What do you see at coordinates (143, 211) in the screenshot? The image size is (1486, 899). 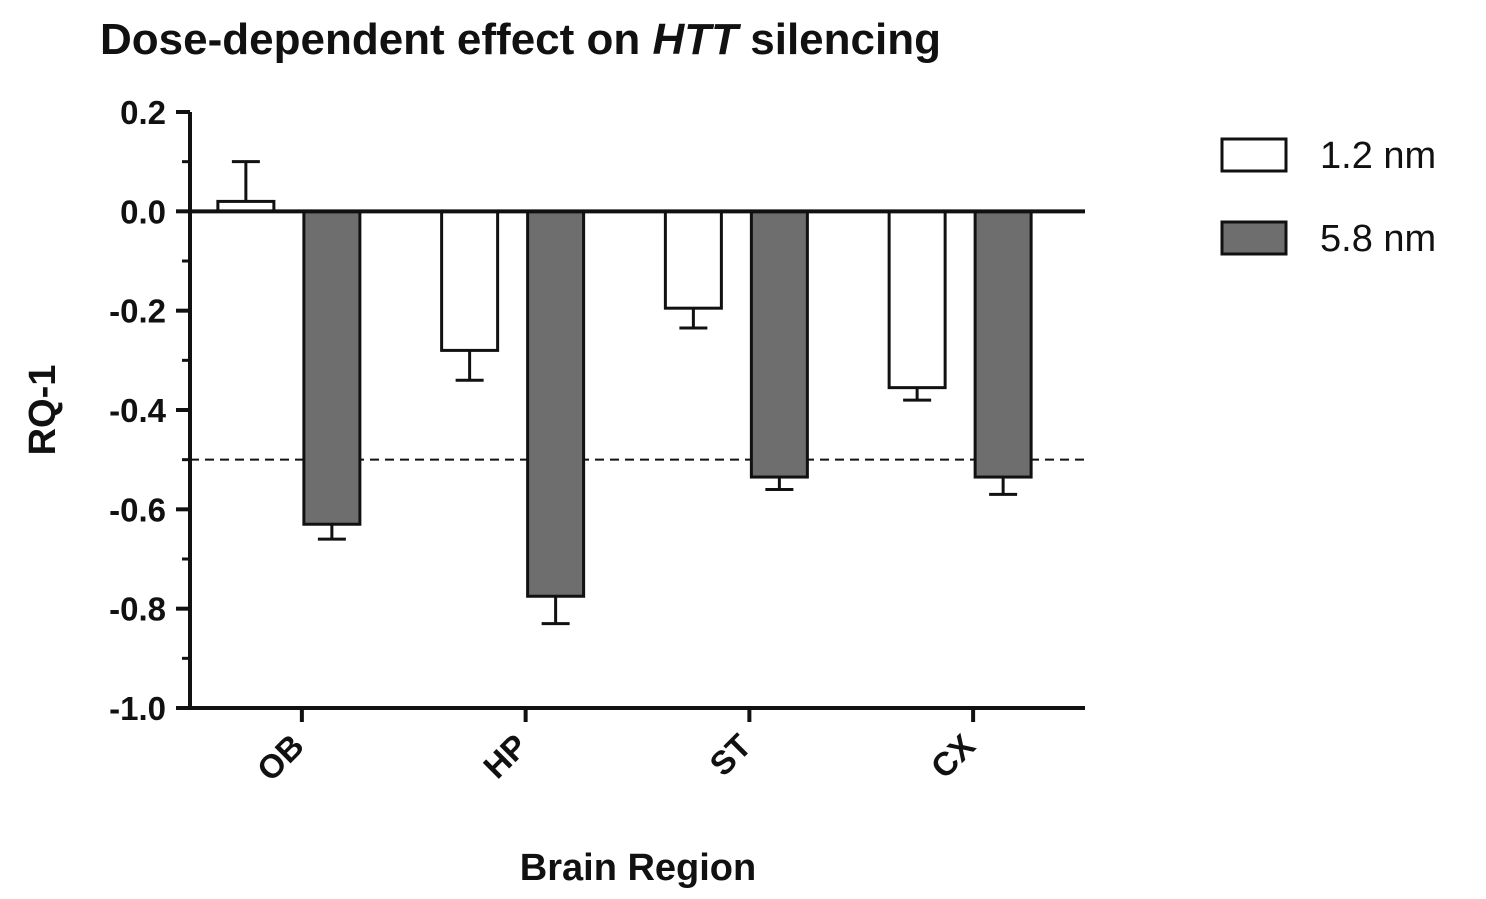 I see `y-tick-label: 0.0` at bounding box center [143, 211].